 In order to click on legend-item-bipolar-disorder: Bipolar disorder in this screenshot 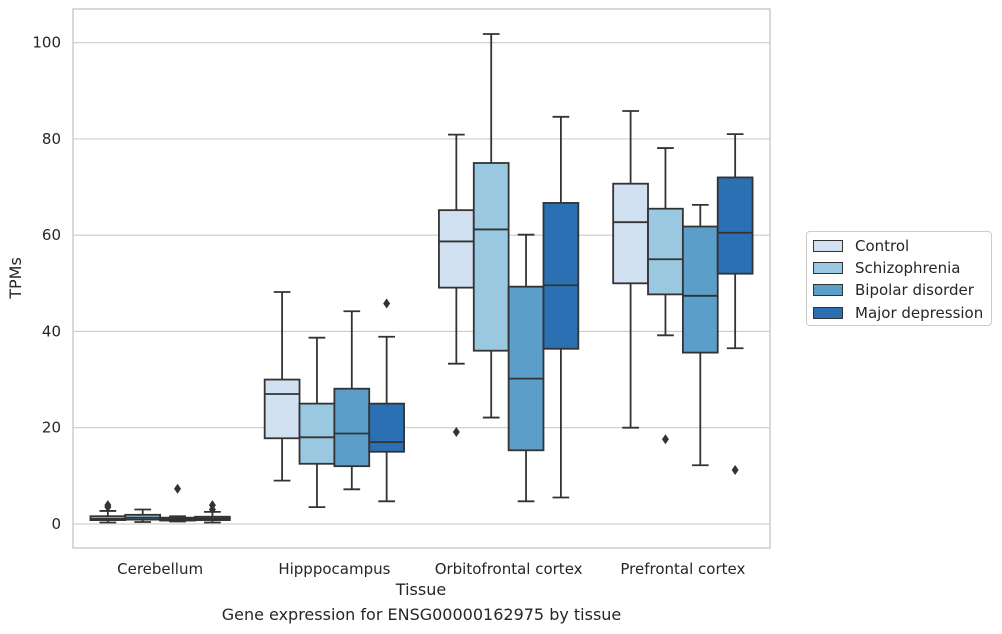, I will do `click(893, 290)`.